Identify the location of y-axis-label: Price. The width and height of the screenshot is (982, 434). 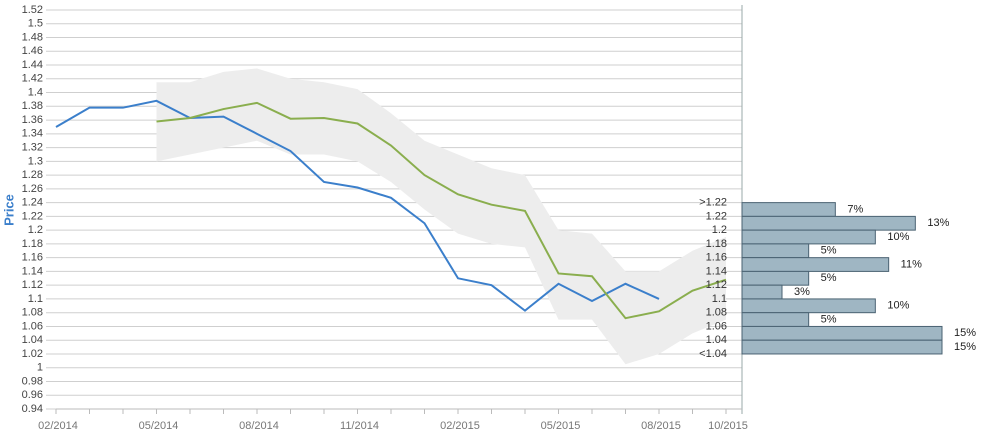
(8, 210).